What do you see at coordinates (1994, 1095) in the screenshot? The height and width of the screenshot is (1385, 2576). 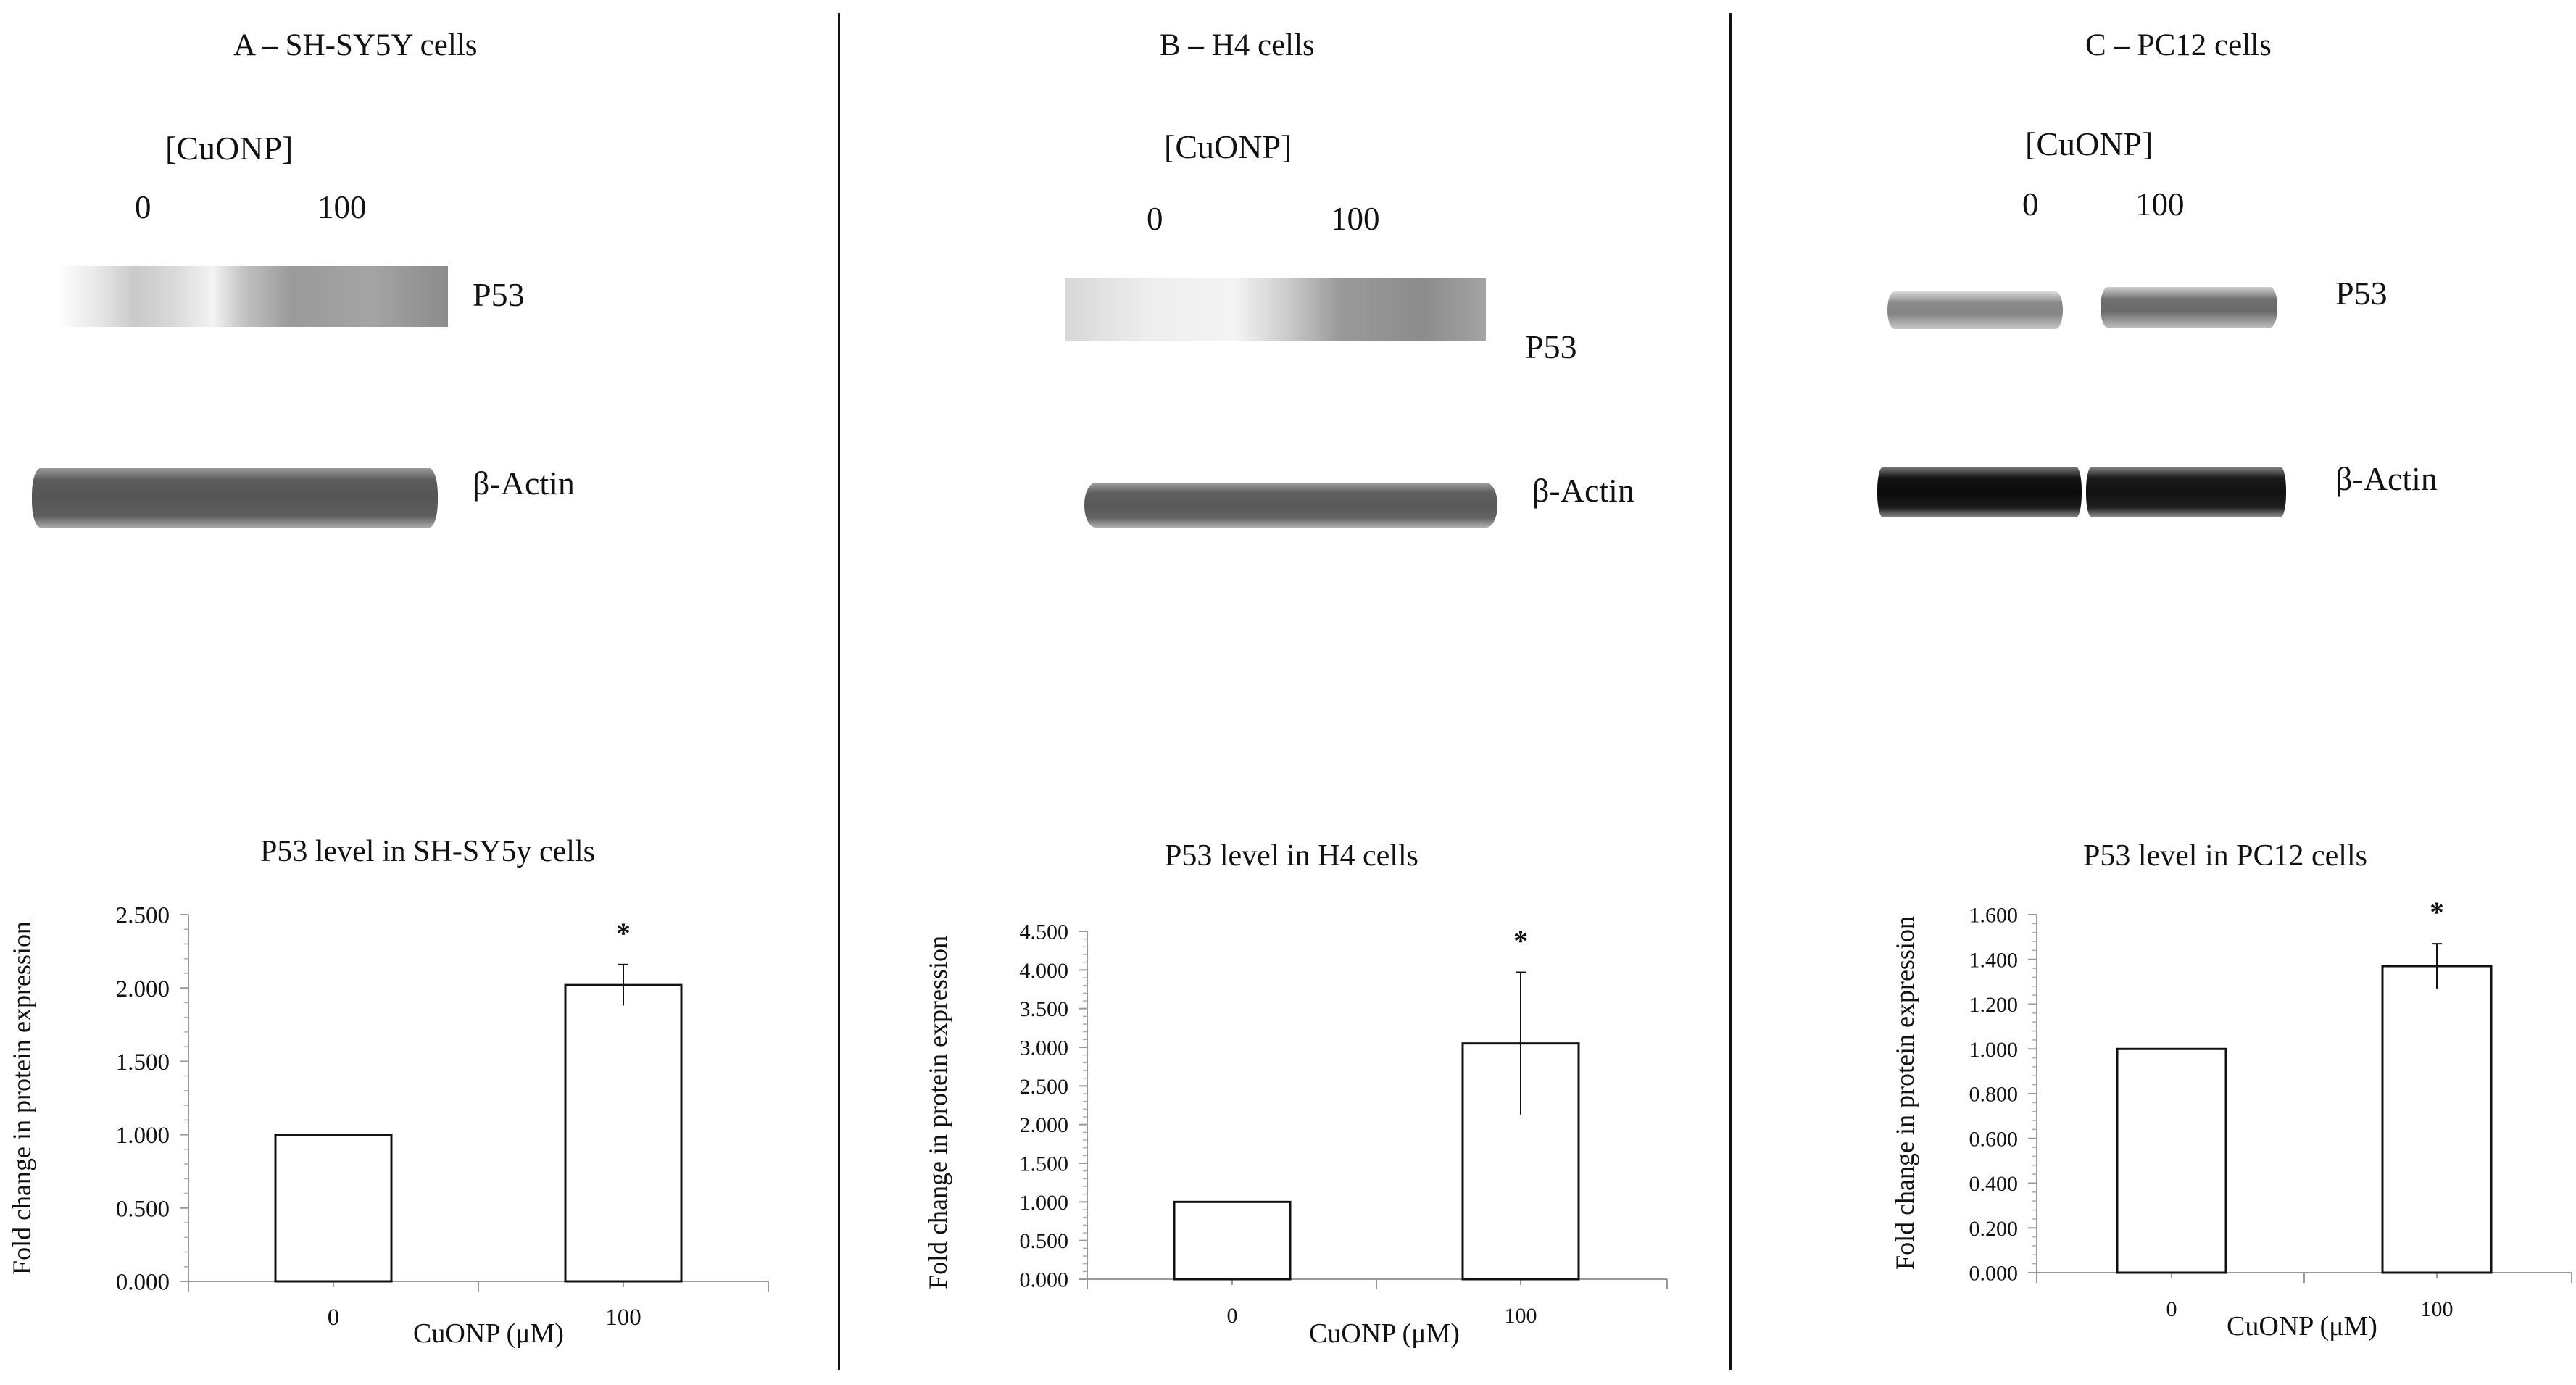 I see `y-tick-label: 0.800` at bounding box center [1994, 1095].